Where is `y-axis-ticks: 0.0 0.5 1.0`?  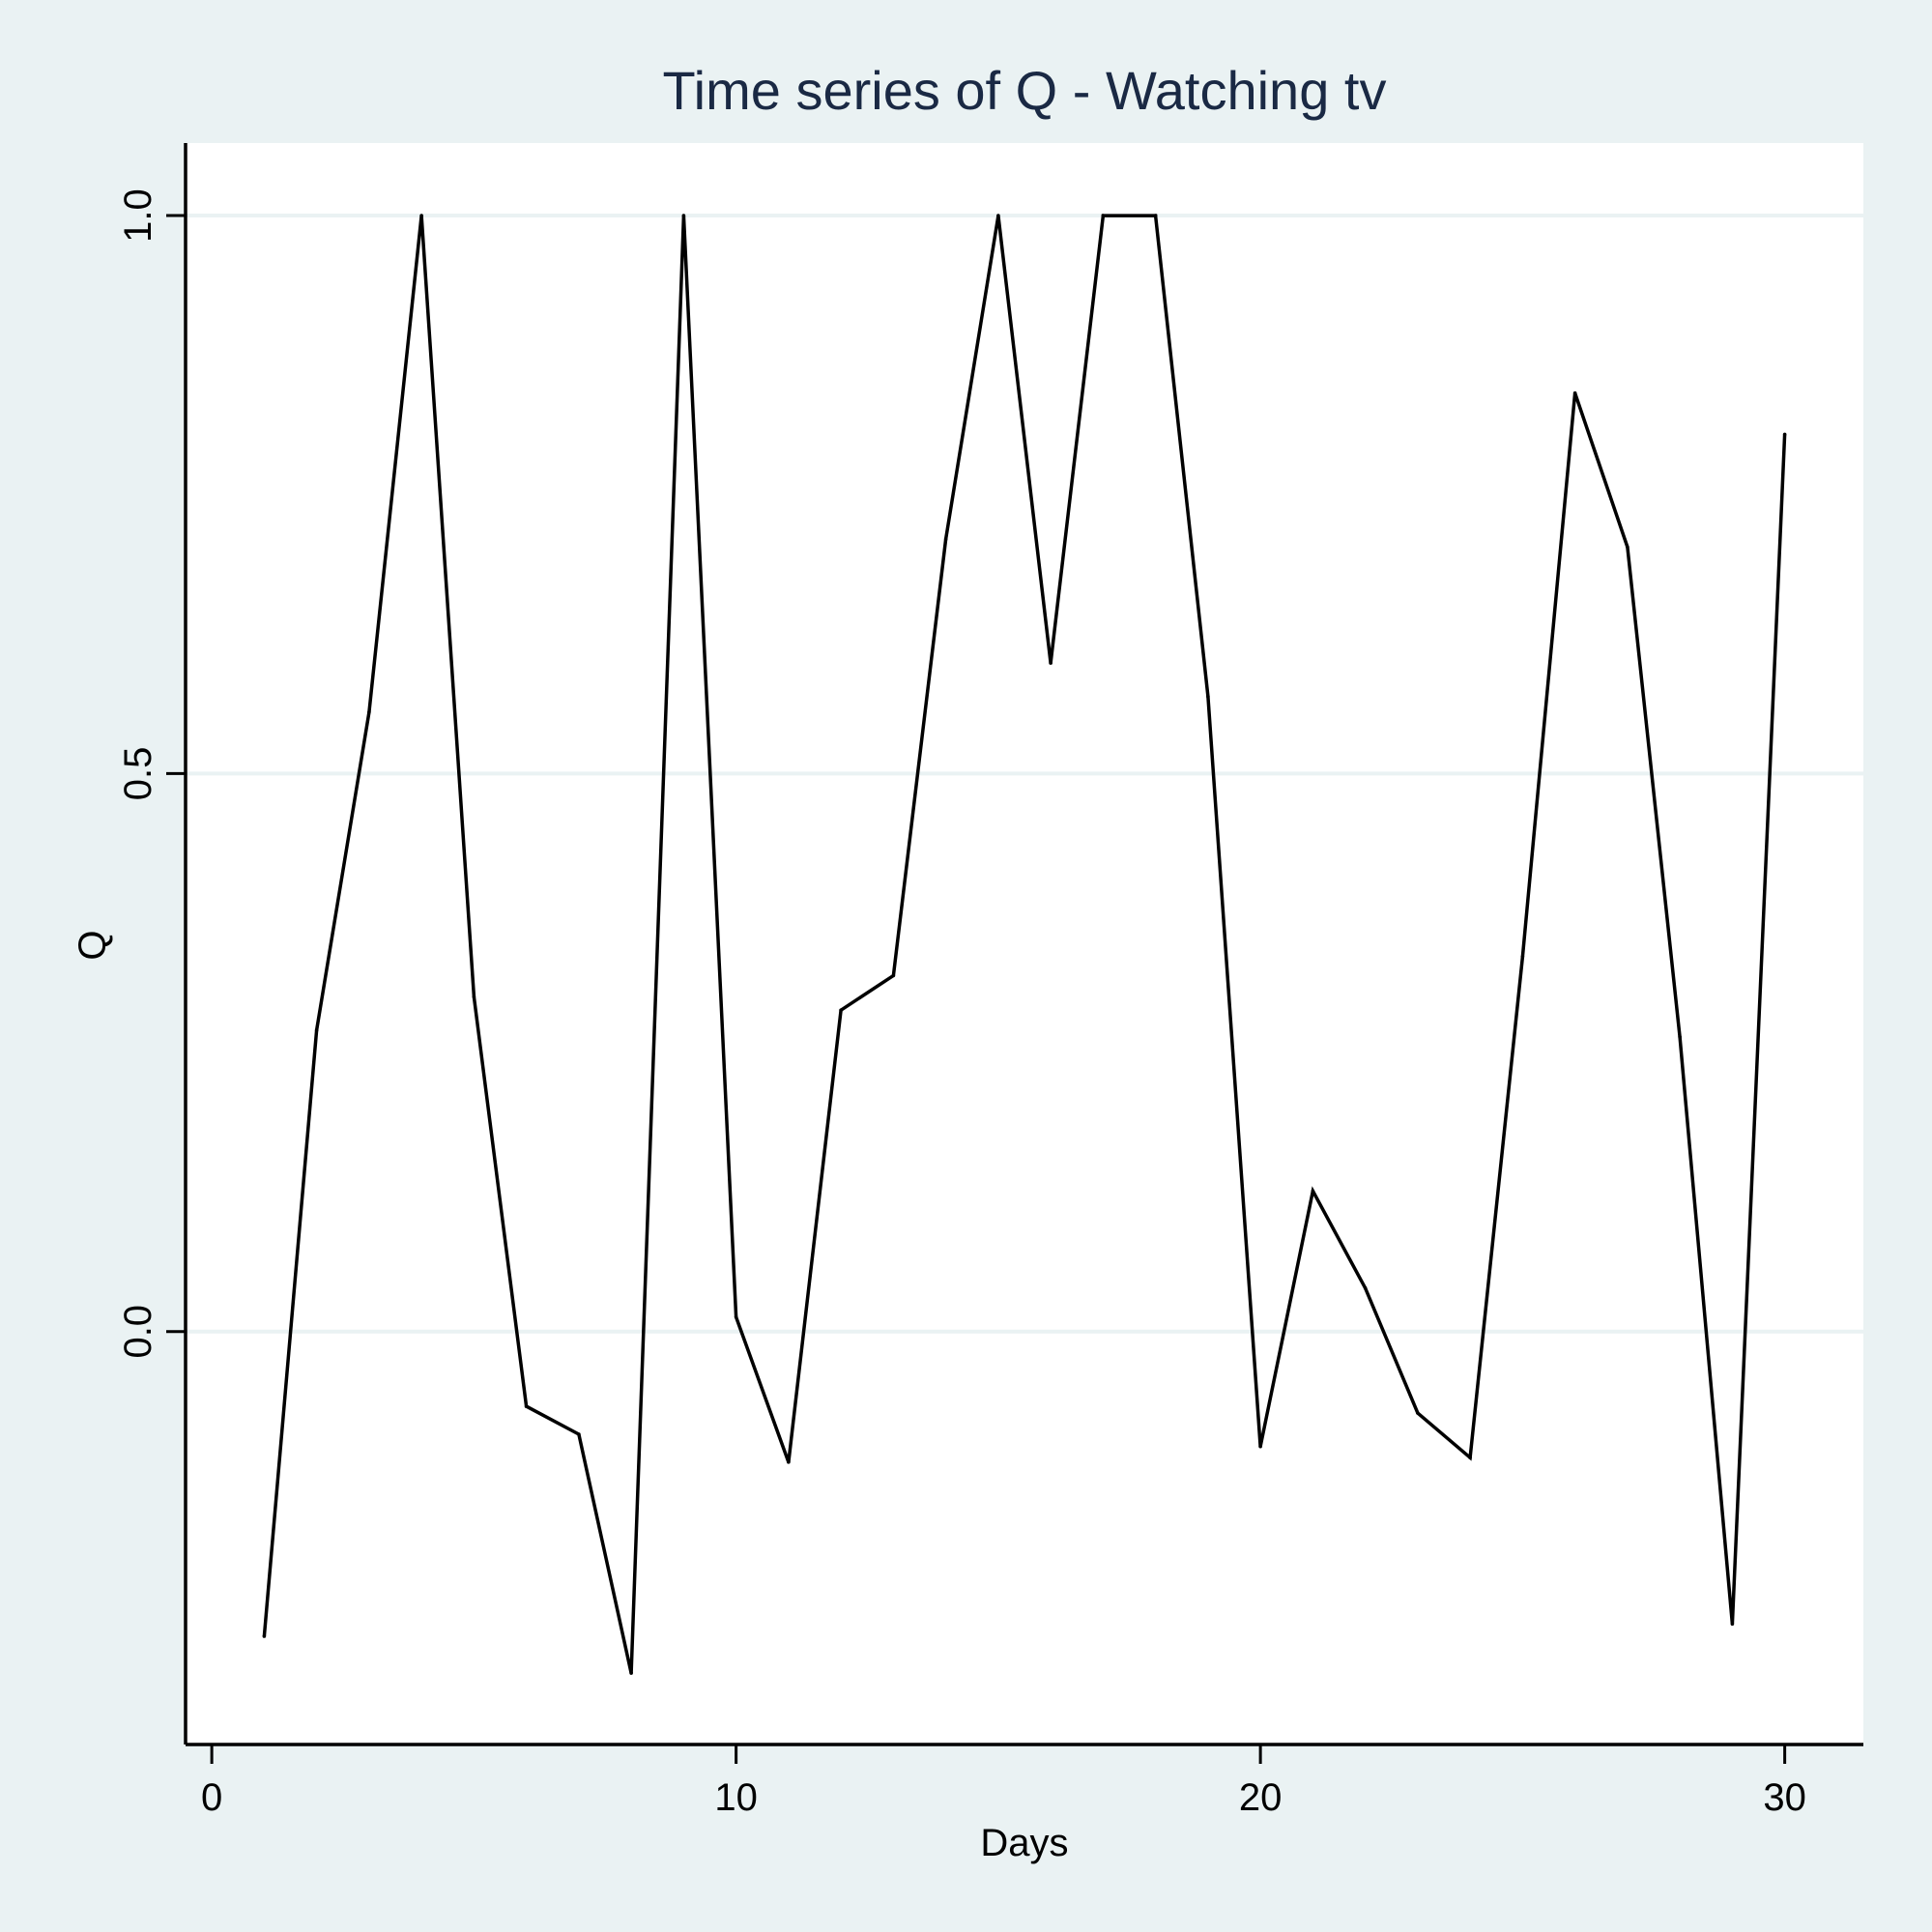
y-axis-ticks: 0.0 0.5 1.0 is located at coordinates (151, 773).